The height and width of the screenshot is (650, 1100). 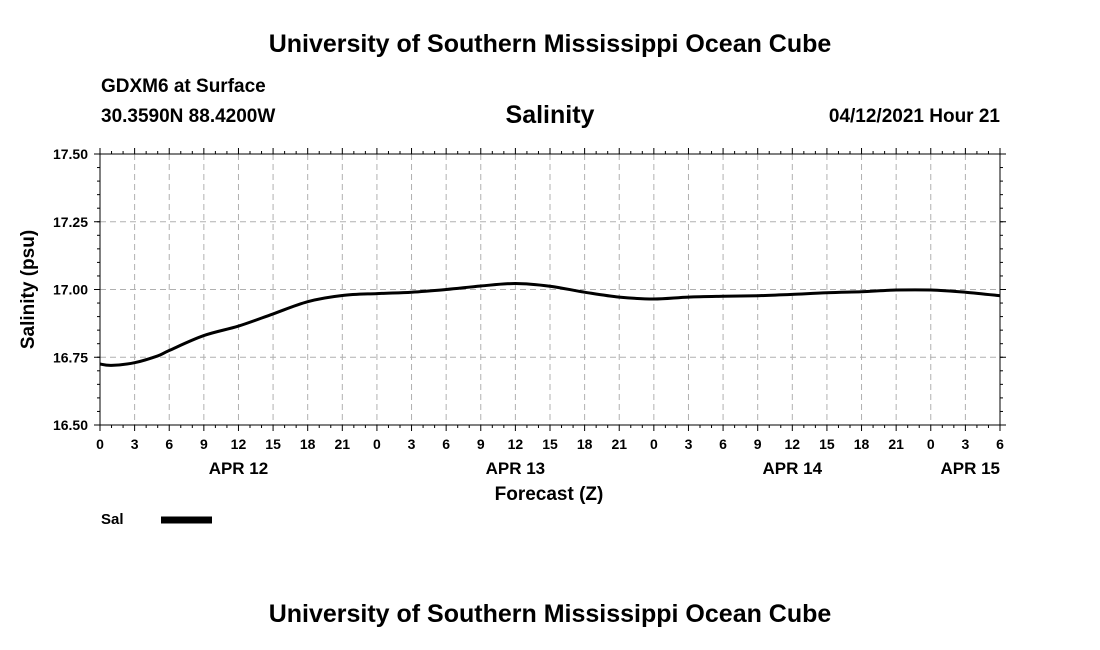 What do you see at coordinates (183, 86) in the screenshot?
I see `station-label: GDXM6 at Surface` at bounding box center [183, 86].